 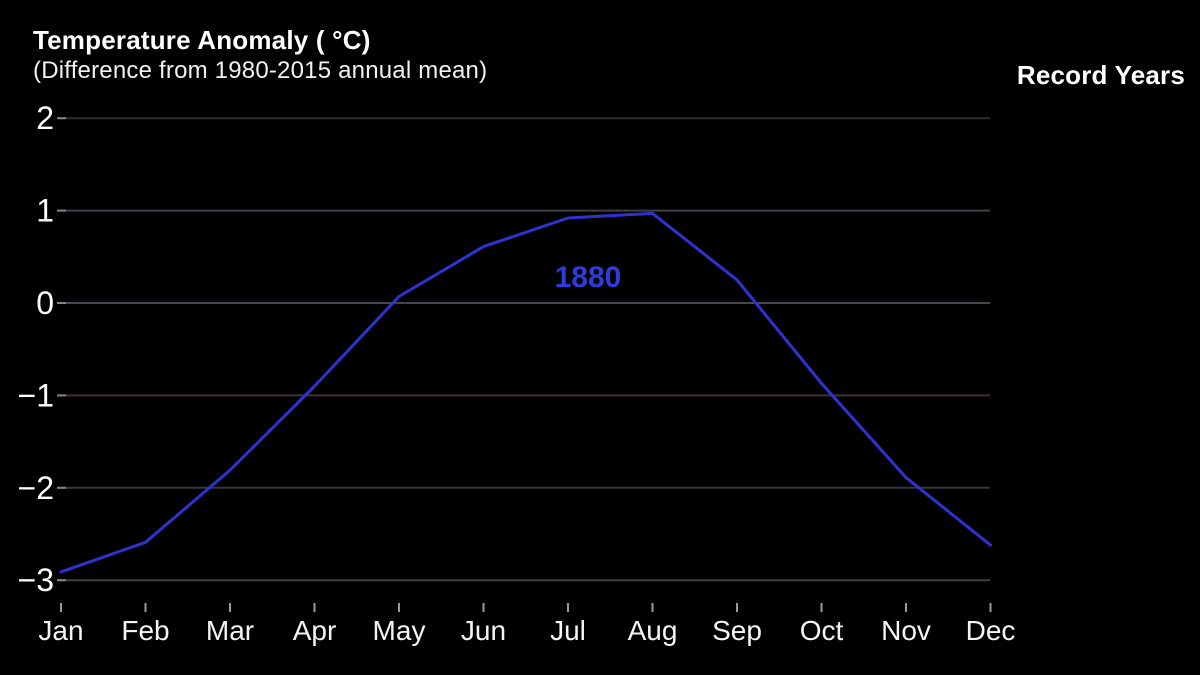 What do you see at coordinates (36, 395) in the screenshot?
I see `y-tick-label: −1` at bounding box center [36, 395].